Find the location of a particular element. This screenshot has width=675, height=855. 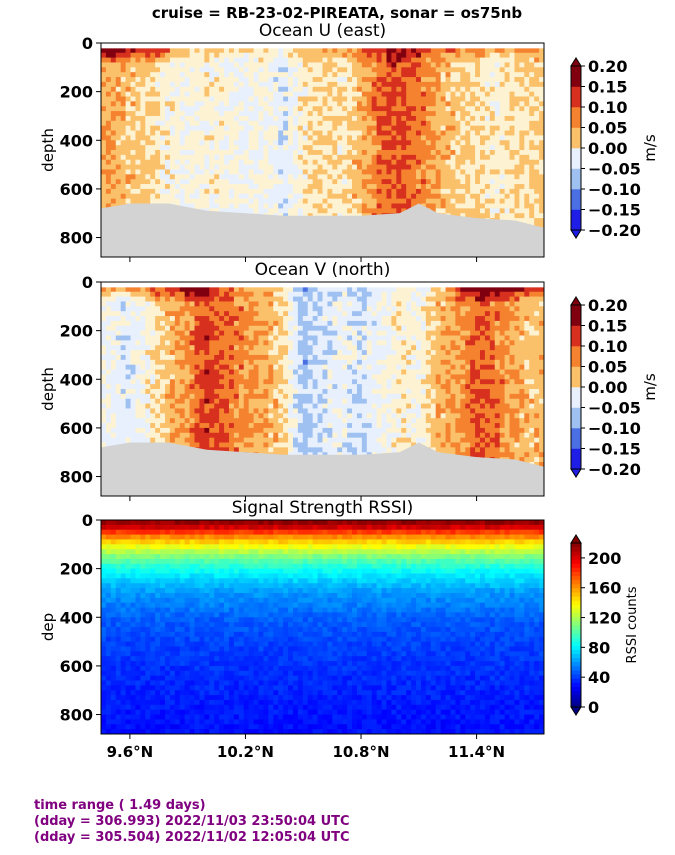

colorbar-label: m/s is located at coordinates (650, 148).